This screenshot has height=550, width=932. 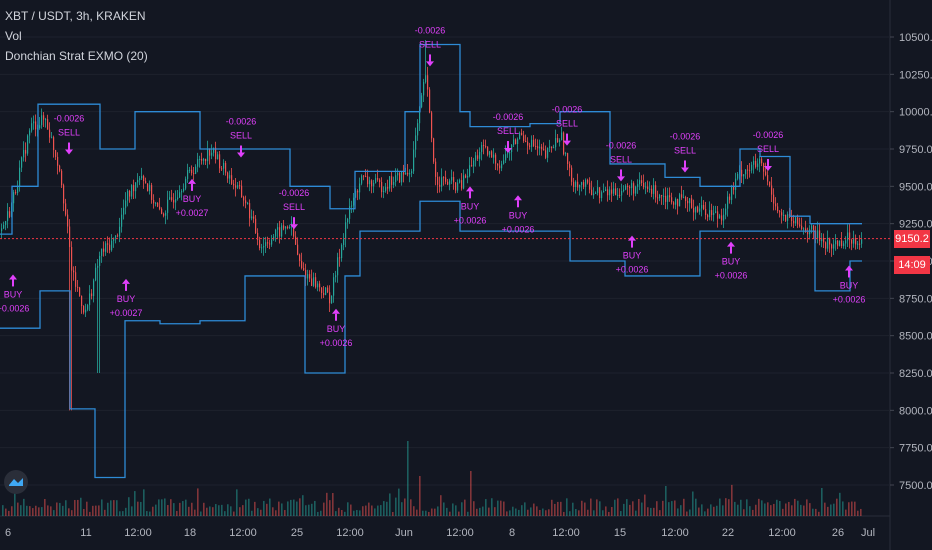 I want to click on y-tick-label: 10500.0, so click(x=915, y=38).